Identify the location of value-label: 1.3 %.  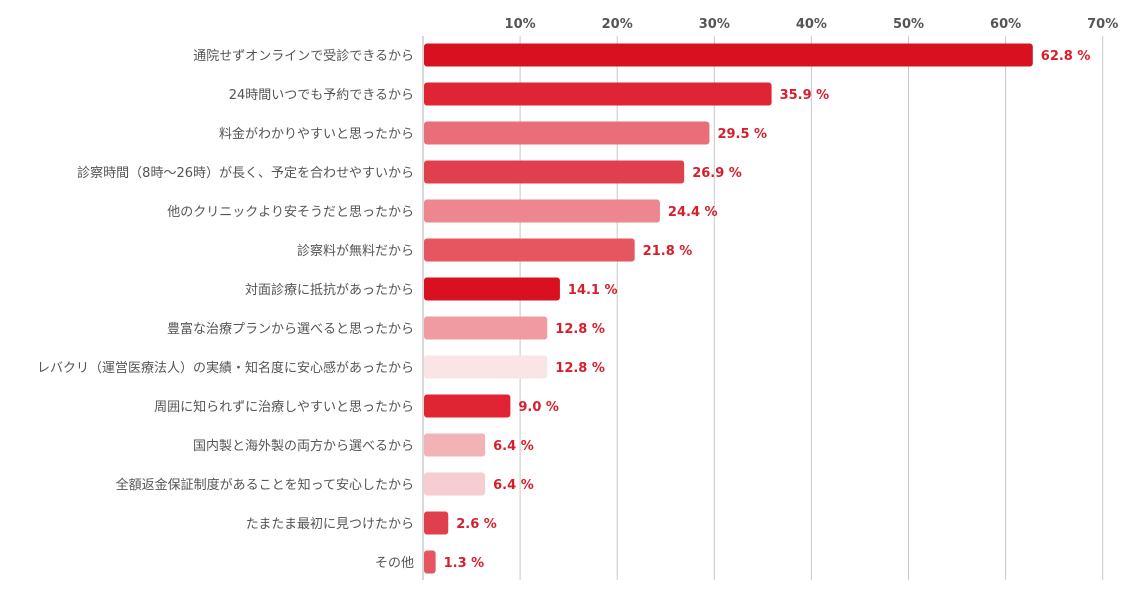
(464, 563).